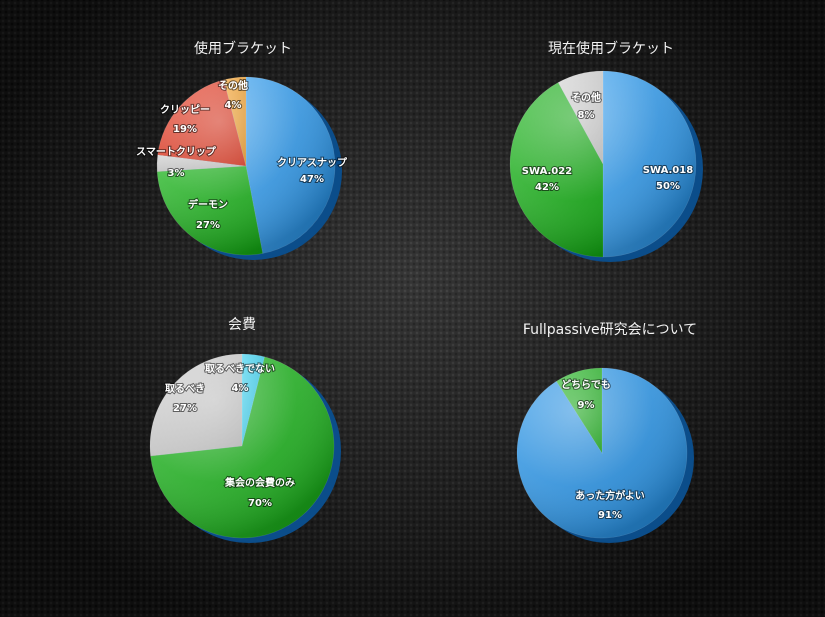  What do you see at coordinates (610, 495) in the screenshot?
I see `slice-label: あった方がよい` at bounding box center [610, 495].